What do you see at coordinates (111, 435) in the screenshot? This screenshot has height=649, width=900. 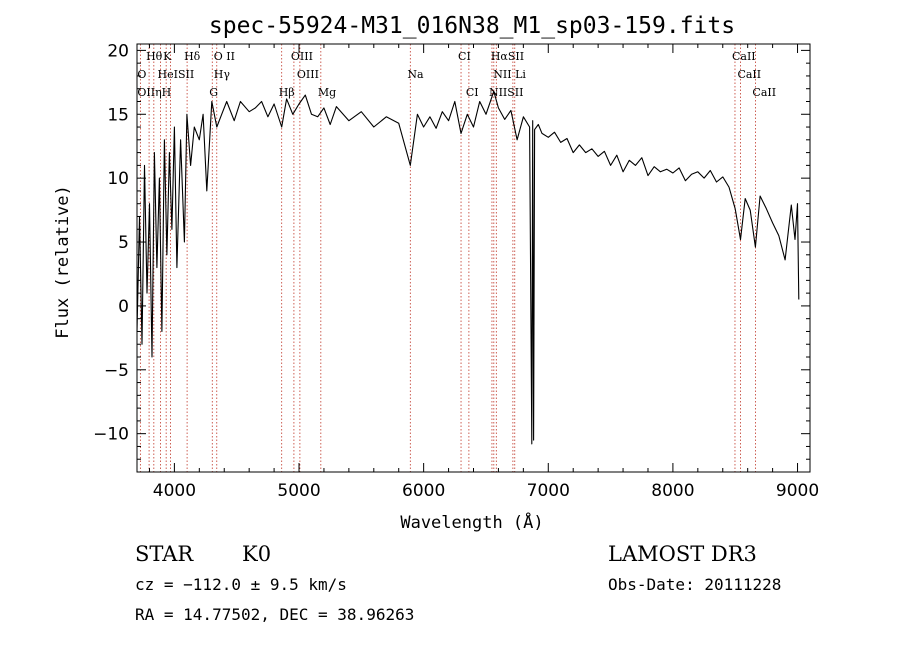 I see `y-tick-label: −10` at bounding box center [111, 435].